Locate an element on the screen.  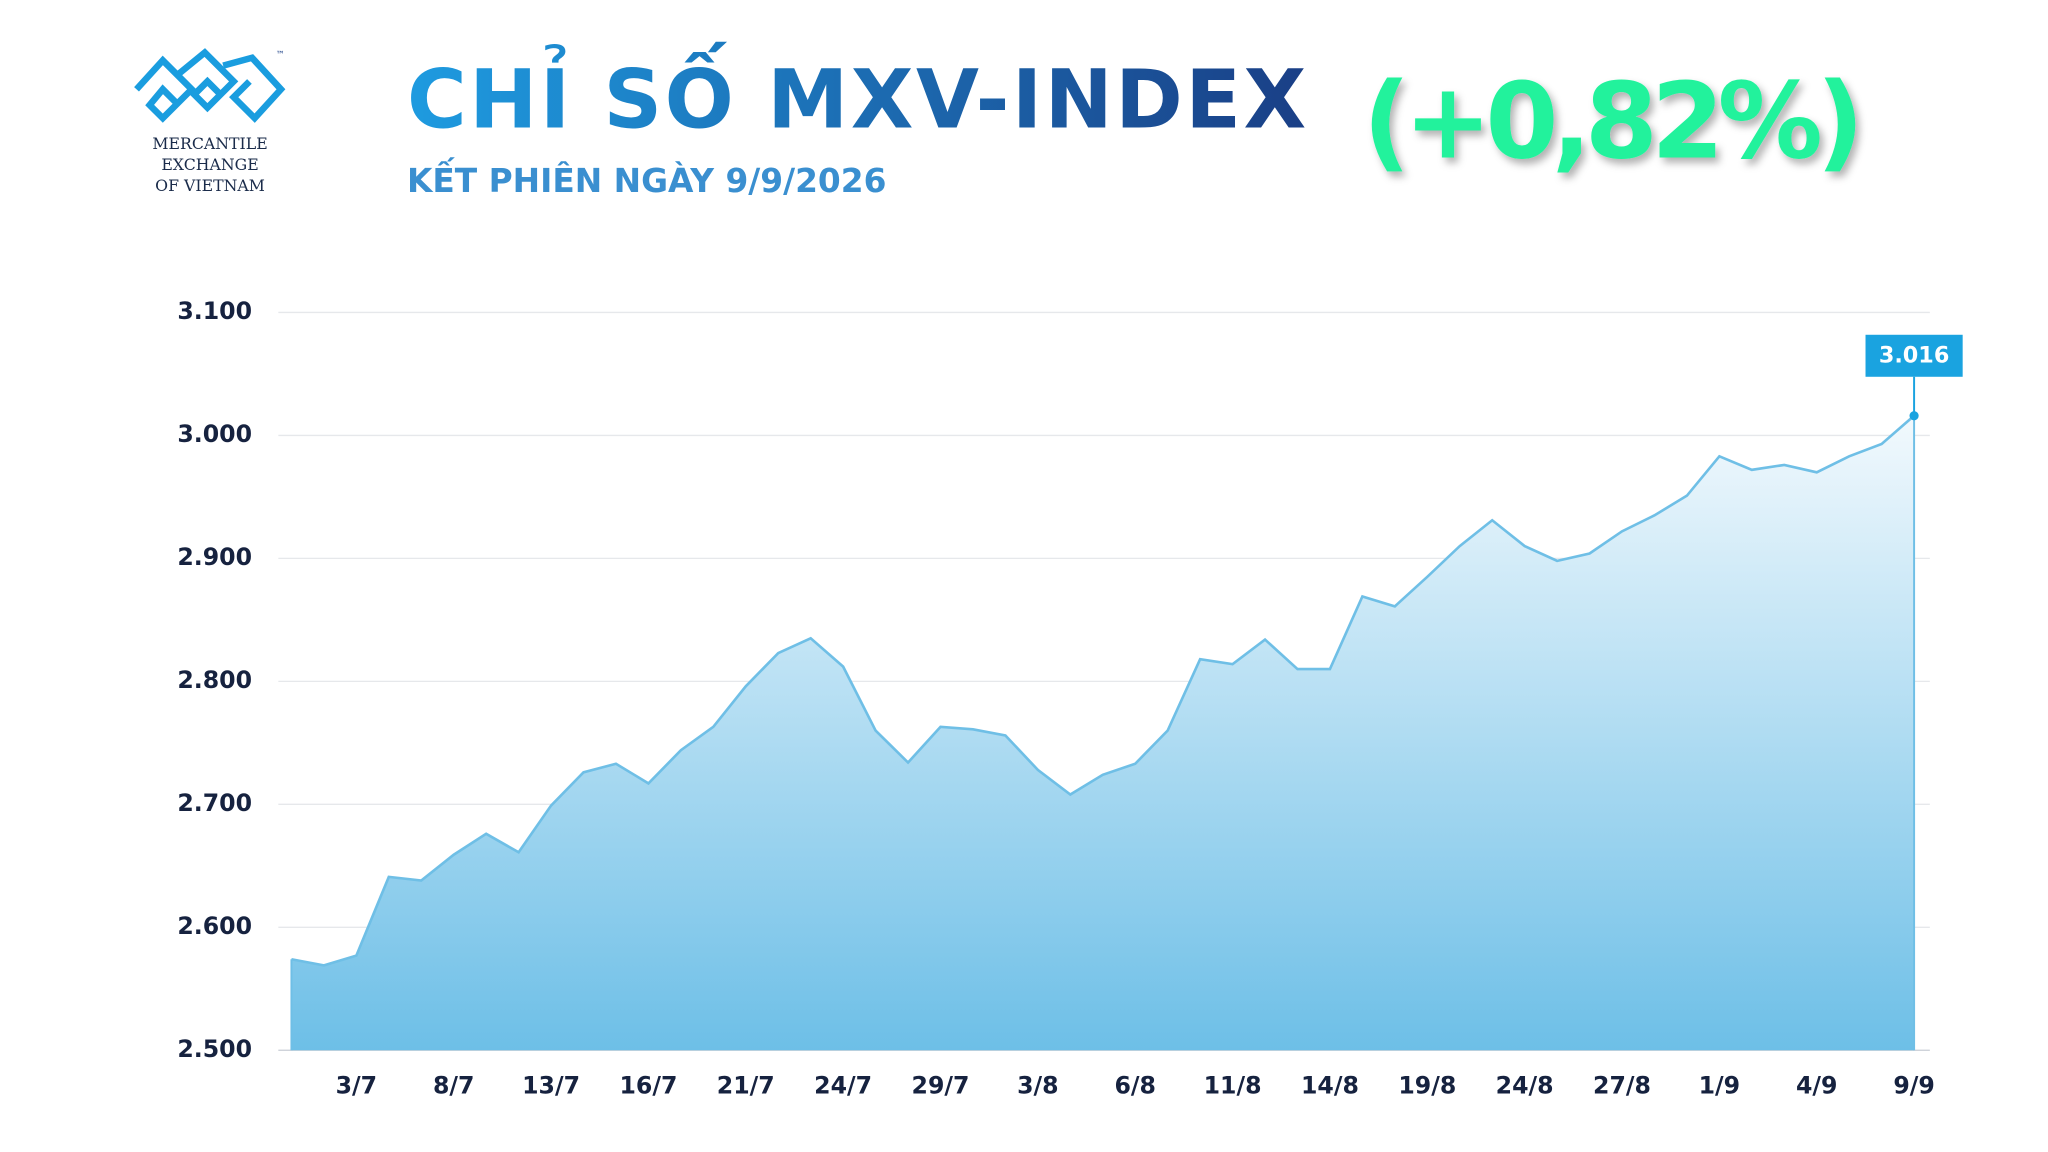
chart-title: CHỈ SỐ MXV-INDEX is located at coordinates (856, 93).